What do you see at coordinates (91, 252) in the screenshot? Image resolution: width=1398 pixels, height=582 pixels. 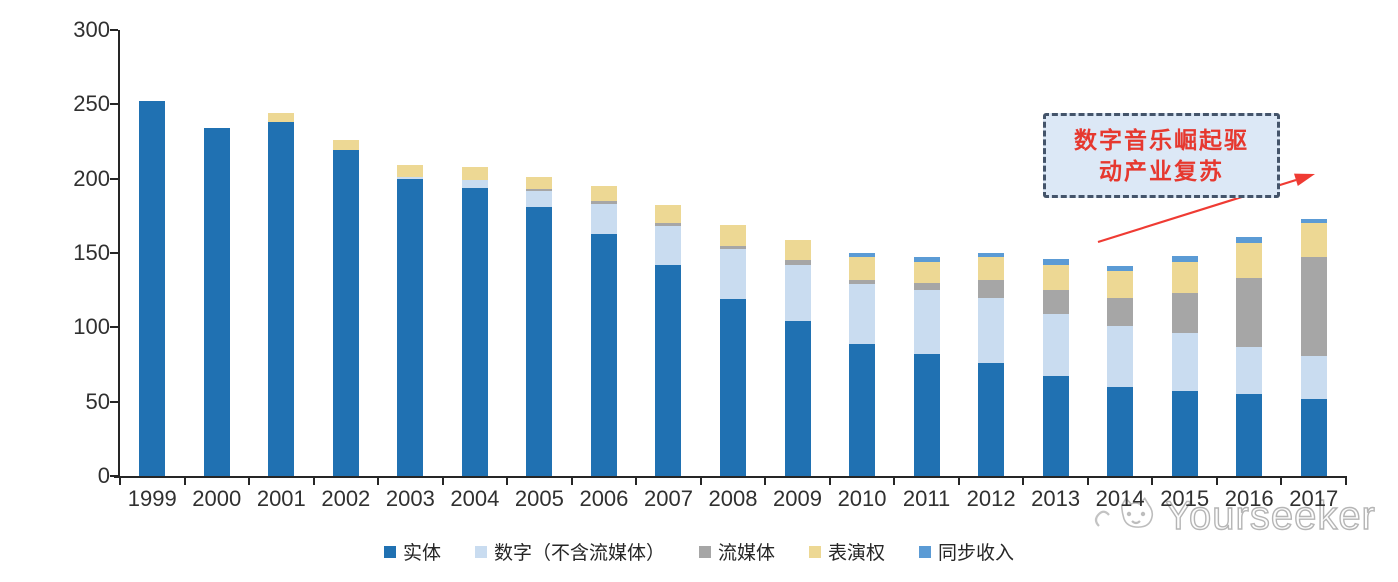 I see `y-axis-label: 150` at bounding box center [91, 252].